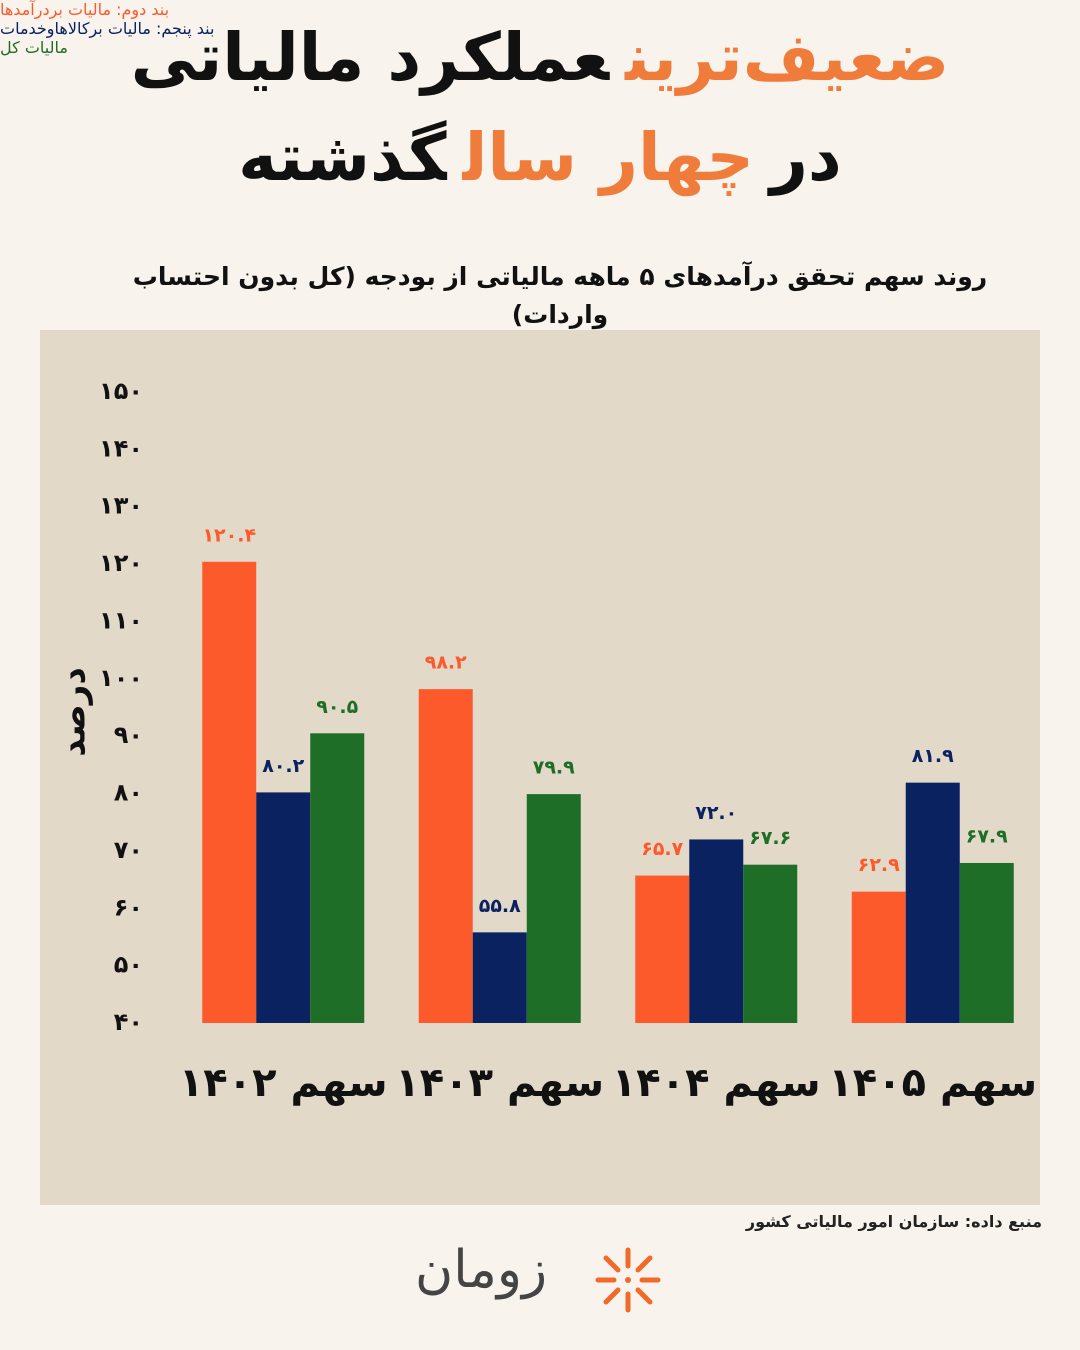  I want to click on y-tick-label: ۱۵۰, so click(121, 391).